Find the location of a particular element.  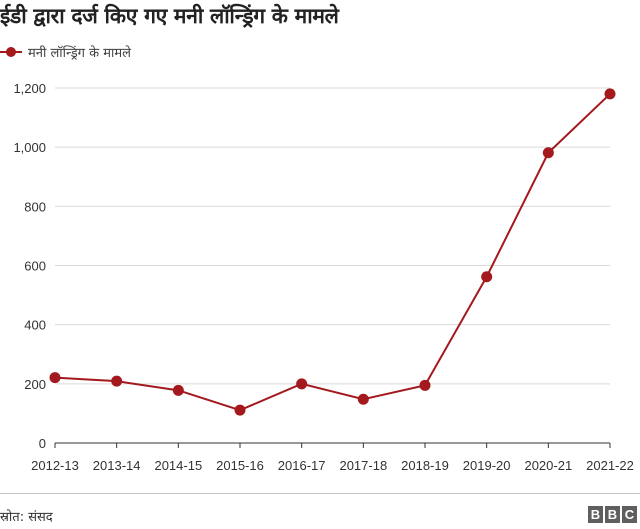

y-tick-label: 0 is located at coordinates (42, 443).